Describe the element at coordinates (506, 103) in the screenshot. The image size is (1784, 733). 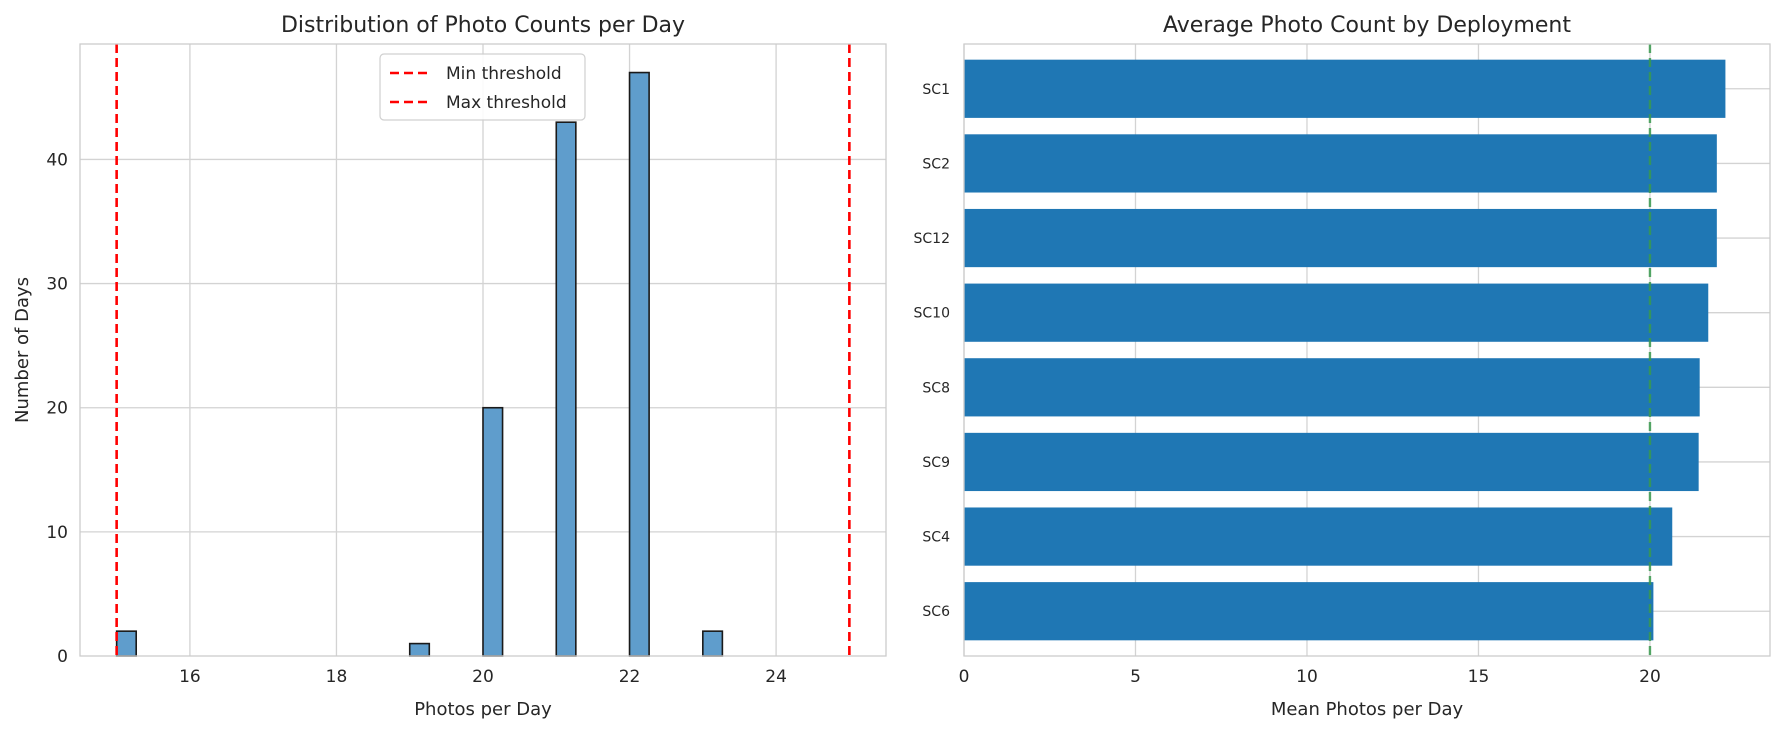
I see `legend-max-threshold-label: Max threshold` at that location.